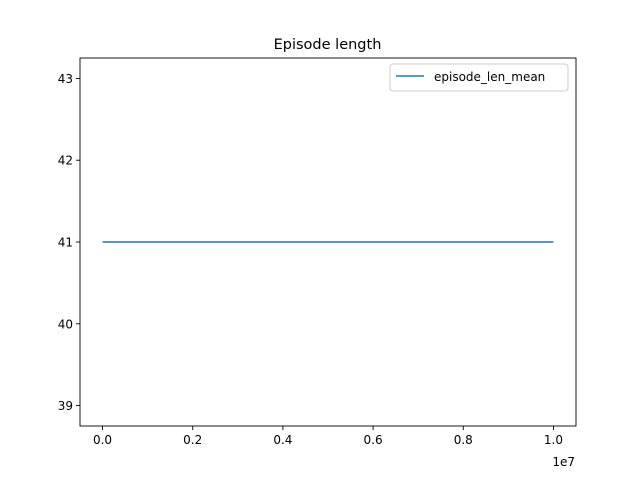 The image size is (639, 479). I want to click on y-axis: 39 40 41 42 43, so click(69, 242).